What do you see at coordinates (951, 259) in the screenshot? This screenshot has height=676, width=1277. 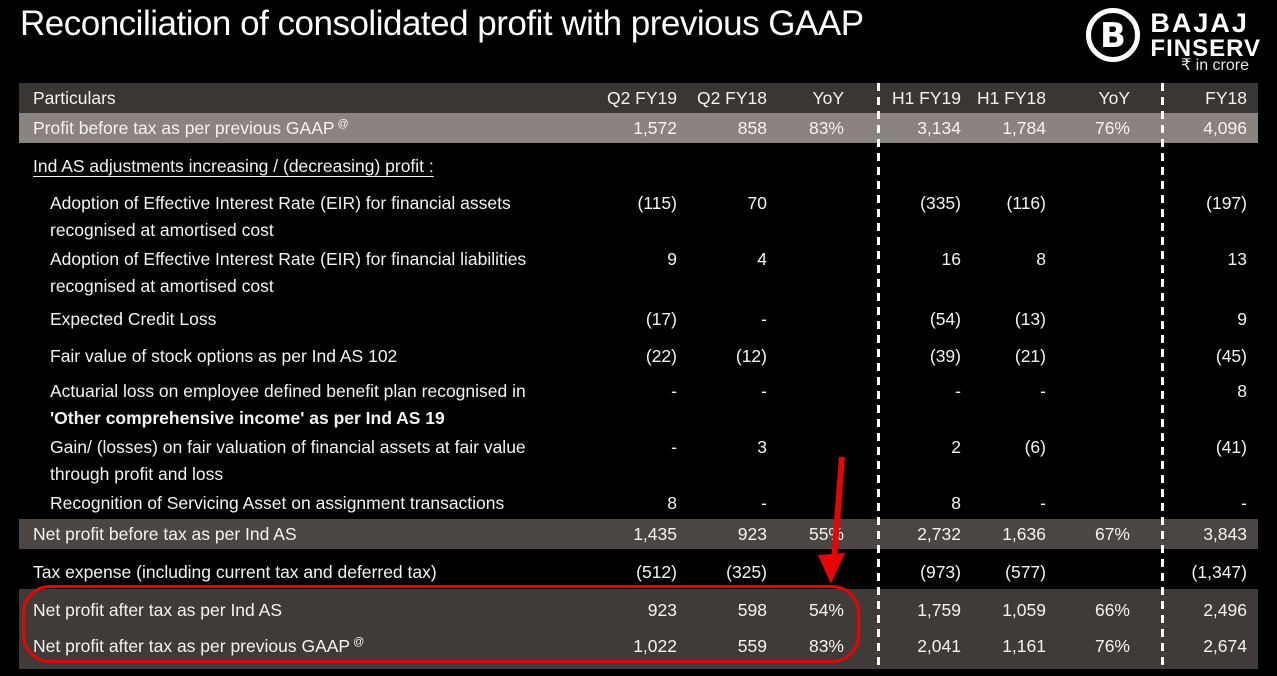 I see `cell: 16` at bounding box center [951, 259].